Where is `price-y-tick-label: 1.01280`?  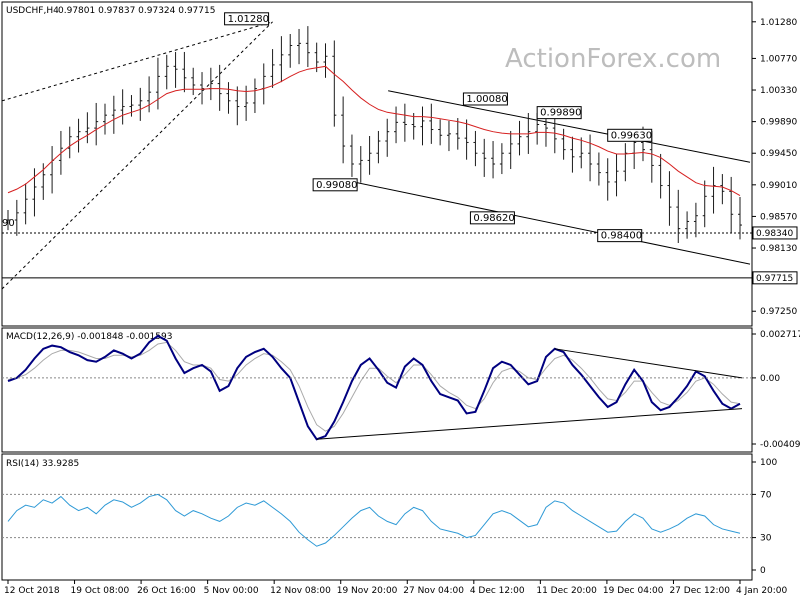
price-y-tick-label: 1.01280 is located at coordinates (778, 23).